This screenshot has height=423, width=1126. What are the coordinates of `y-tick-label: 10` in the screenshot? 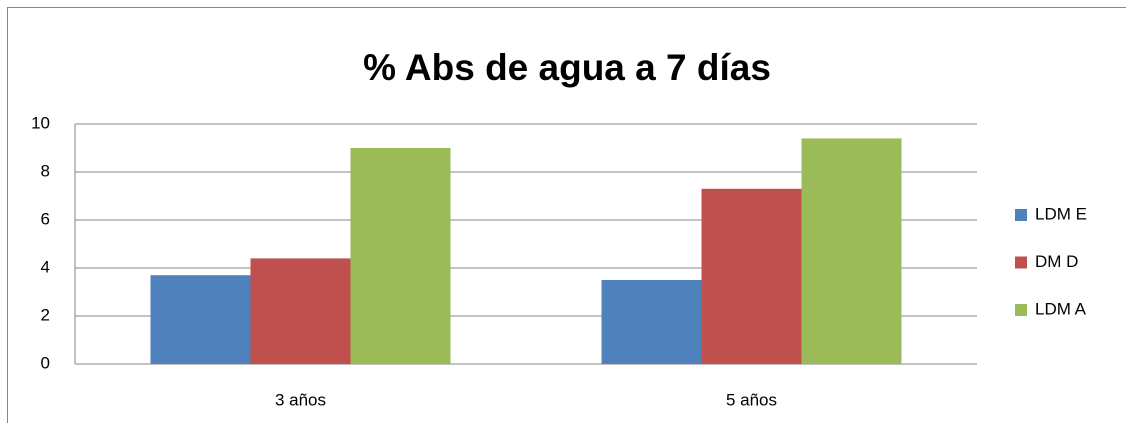 It's located at (40, 122).